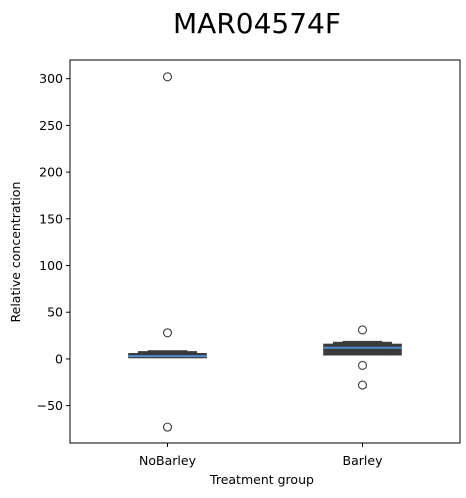  I want to click on x-tick-label: NoBarley, so click(168, 460).